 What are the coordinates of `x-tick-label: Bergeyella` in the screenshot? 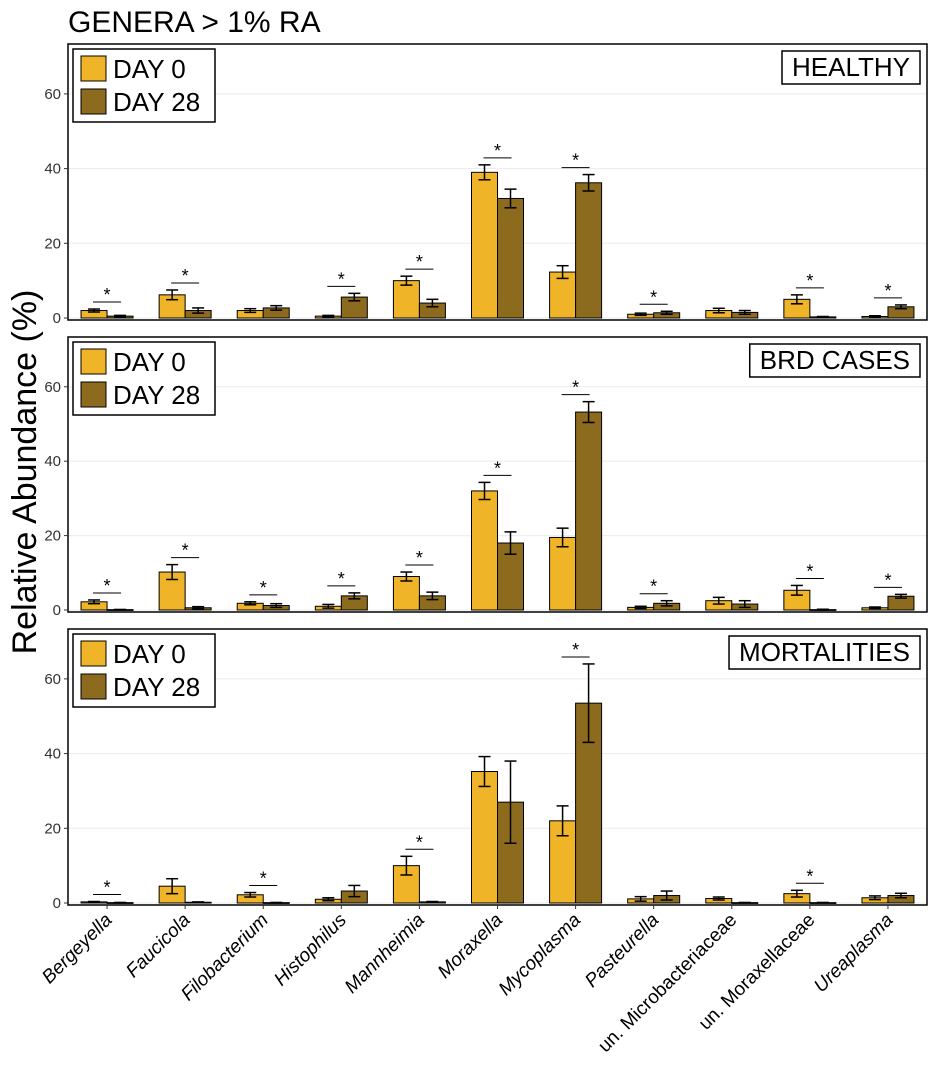 It's located at (77, 949).